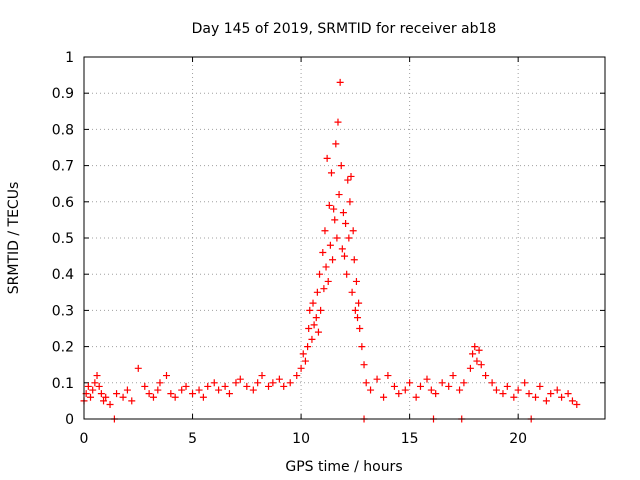  What do you see at coordinates (63, 167) in the screenshot?
I see `y-tick-label: 0.7` at bounding box center [63, 167].